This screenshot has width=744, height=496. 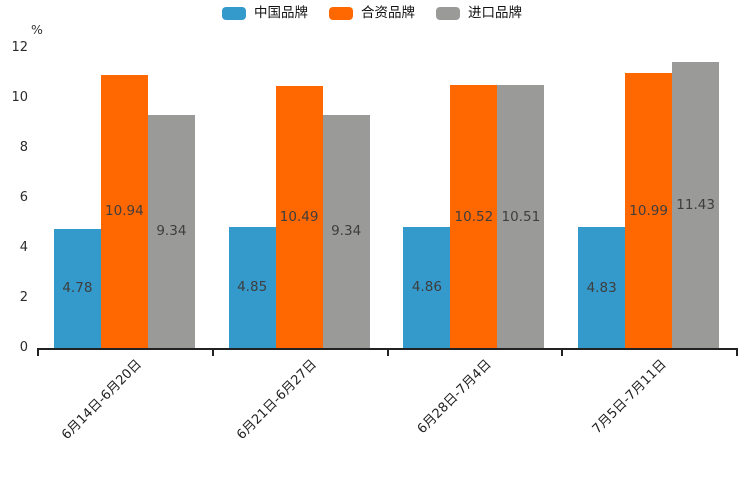 I want to click on legend-item-label: 合资品牌, so click(x=388, y=13).